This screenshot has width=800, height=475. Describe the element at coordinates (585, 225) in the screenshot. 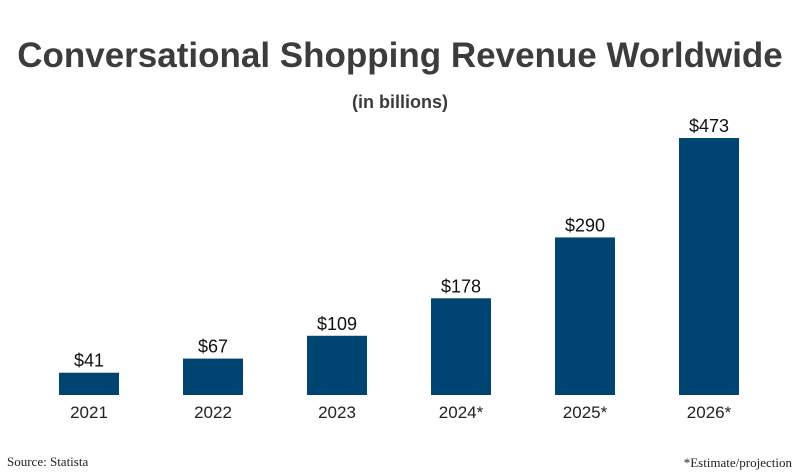

I see `value-label: $290` at that location.